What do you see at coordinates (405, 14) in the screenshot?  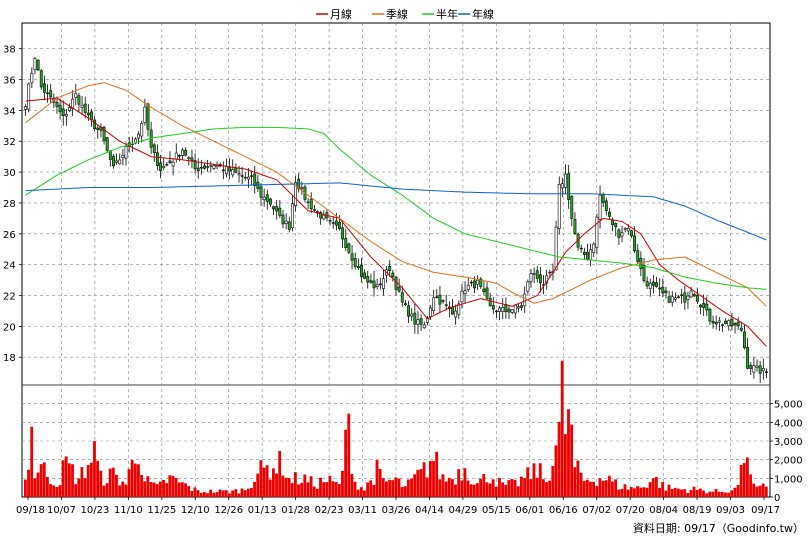 I see `legend: 月線 季線 半年 年線` at bounding box center [405, 14].